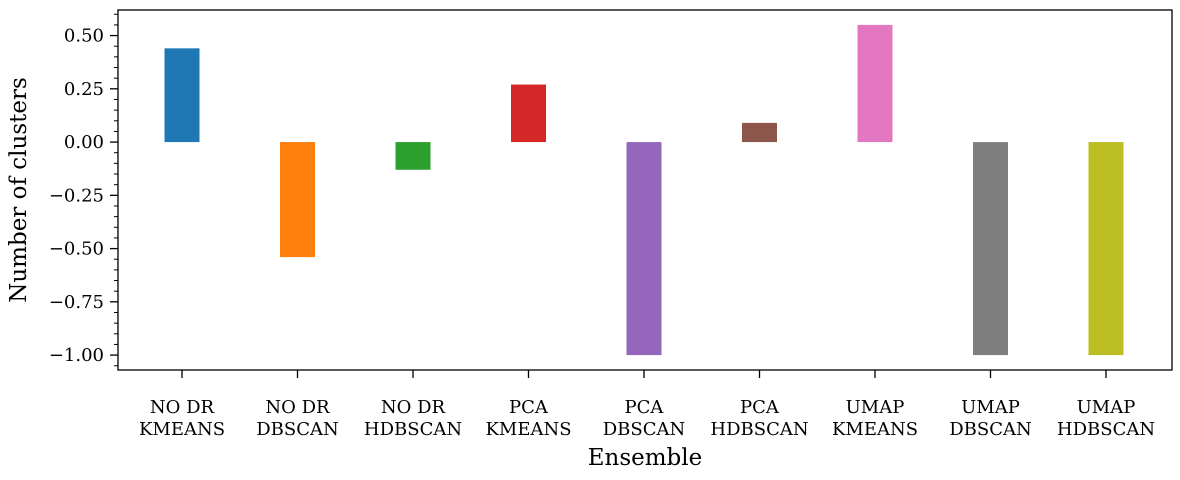  Describe the element at coordinates (84, 89) in the screenshot. I see `y-tick-label: 0.25` at that location.